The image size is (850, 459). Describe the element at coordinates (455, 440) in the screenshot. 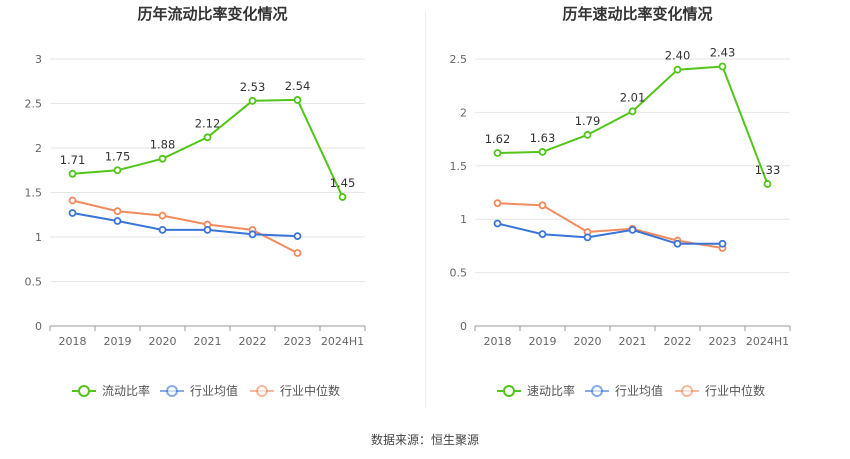

I see `source-name: 恒生聚源` at that location.